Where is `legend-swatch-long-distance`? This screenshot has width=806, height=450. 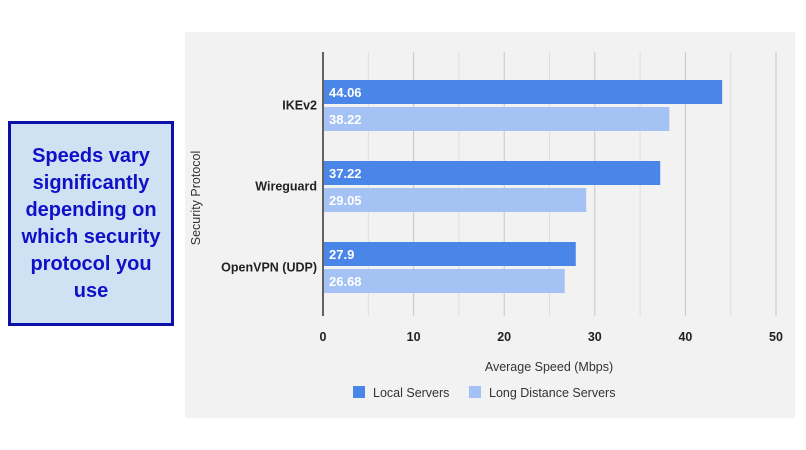
legend-swatch-long-distance is located at coordinates (475, 392).